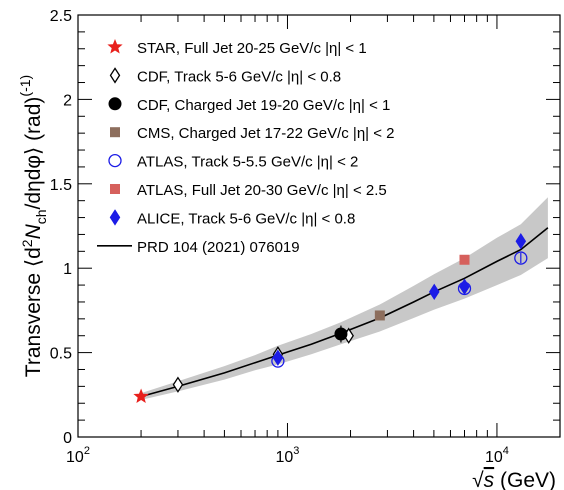 The image size is (564, 490). What do you see at coordinates (61, 16) in the screenshot?
I see `y-tick-label: 2.5` at bounding box center [61, 16].